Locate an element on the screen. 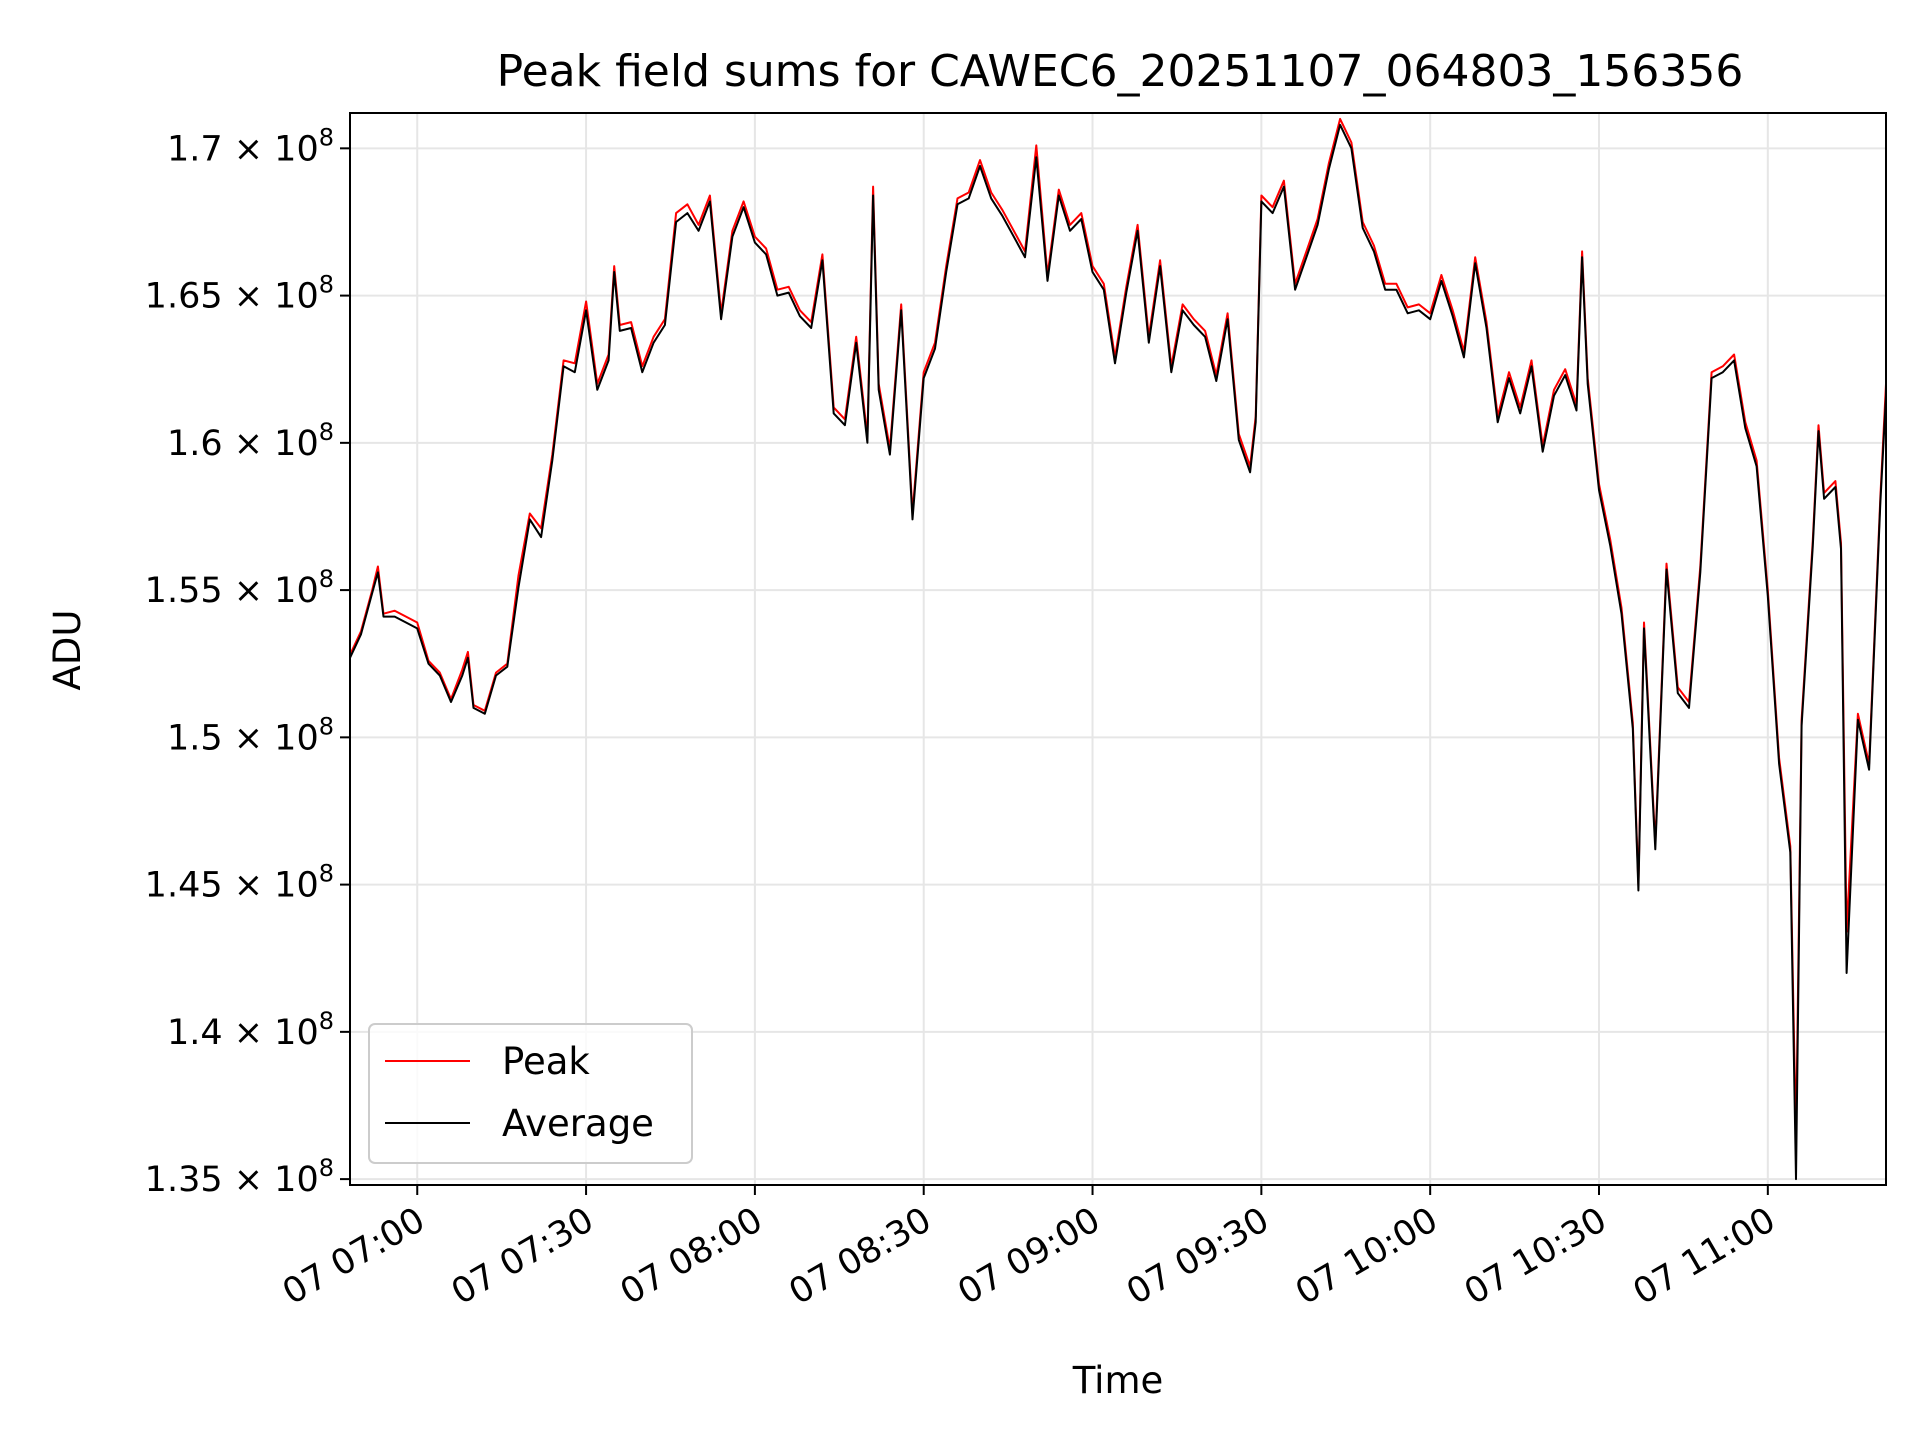  y-tick-label: 1.7 × 108 is located at coordinates (250, 146).